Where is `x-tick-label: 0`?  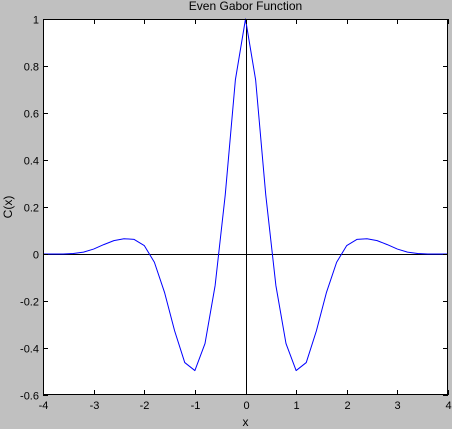 x-tick-label: 0 is located at coordinates (246, 406).